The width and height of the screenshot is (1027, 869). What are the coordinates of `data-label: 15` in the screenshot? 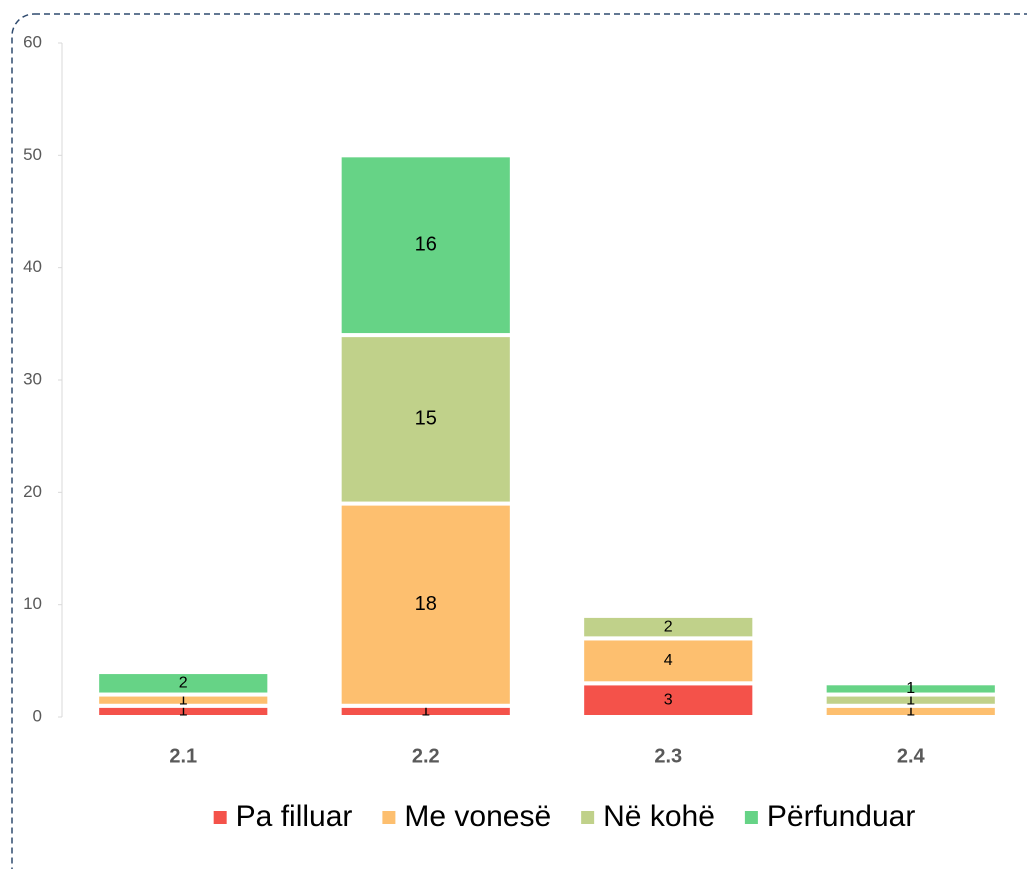 It's located at (426, 419).